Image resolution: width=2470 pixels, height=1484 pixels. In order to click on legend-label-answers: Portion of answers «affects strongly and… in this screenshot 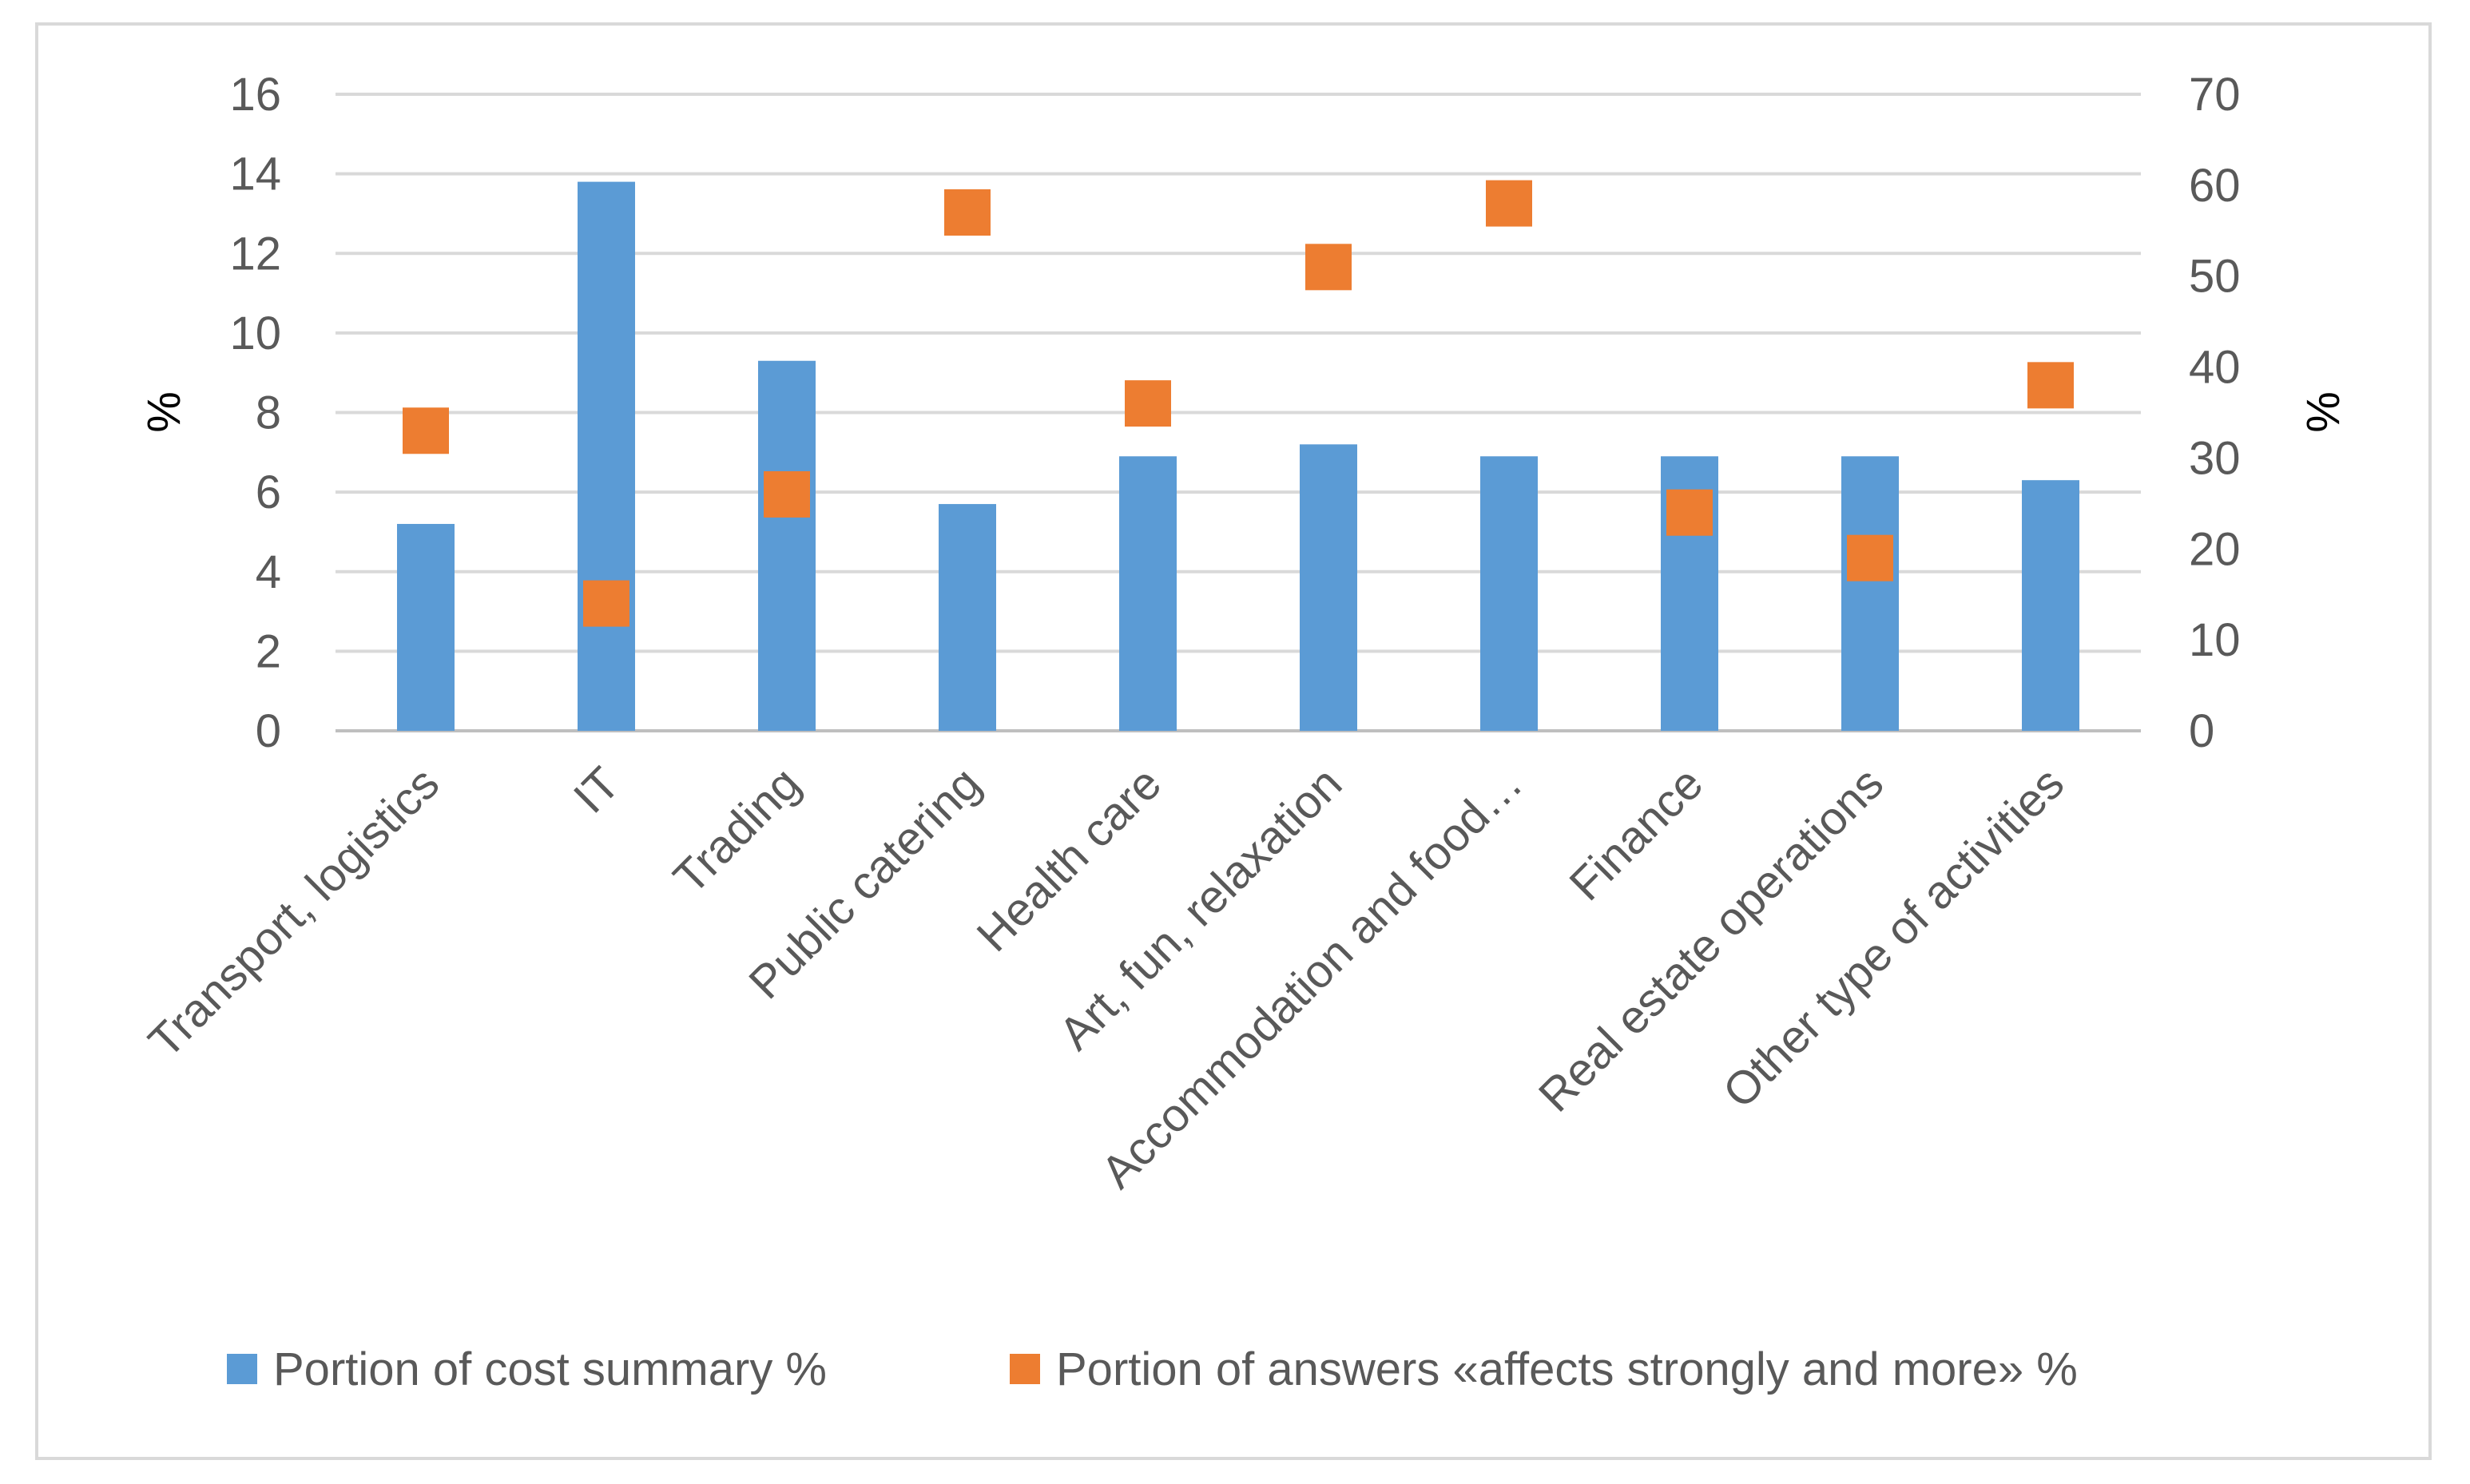, I will do `click(1567, 1369)`.